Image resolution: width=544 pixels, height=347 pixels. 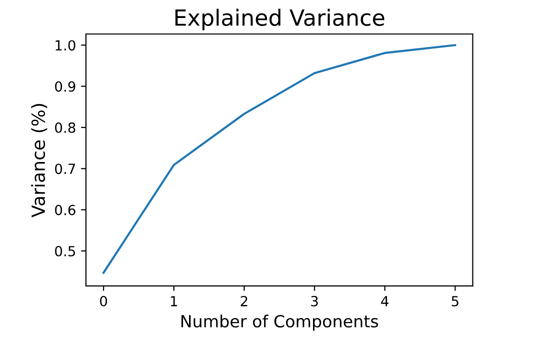 I want to click on x-tick-label: 4, so click(x=384, y=301).